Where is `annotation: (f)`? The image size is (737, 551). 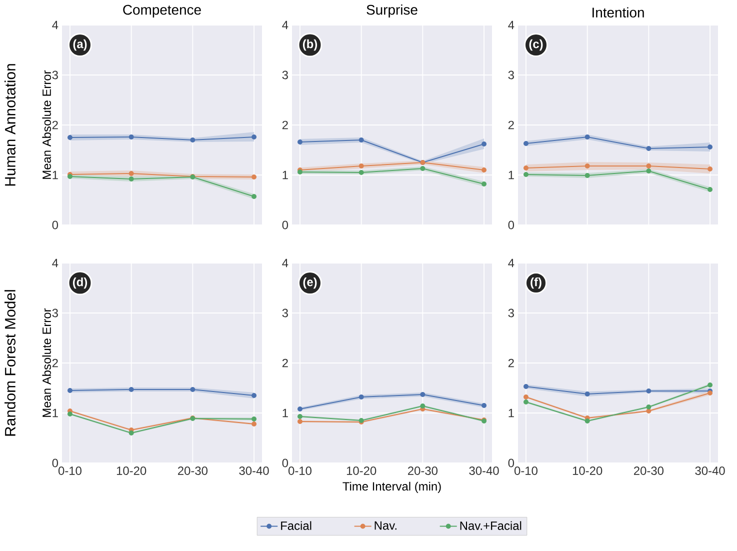 annotation: (f) is located at coordinates (536, 283).